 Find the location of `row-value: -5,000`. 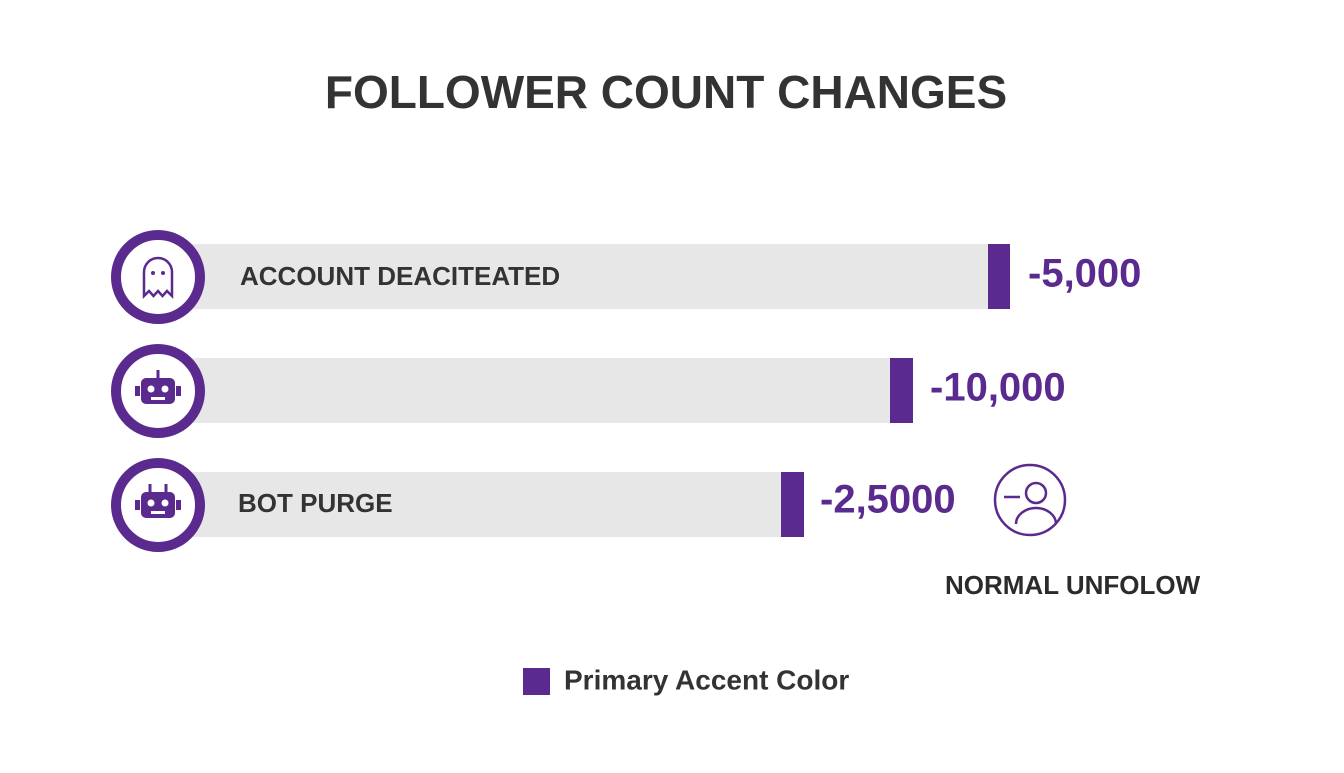

row-value: -5,000 is located at coordinates (1084, 274).